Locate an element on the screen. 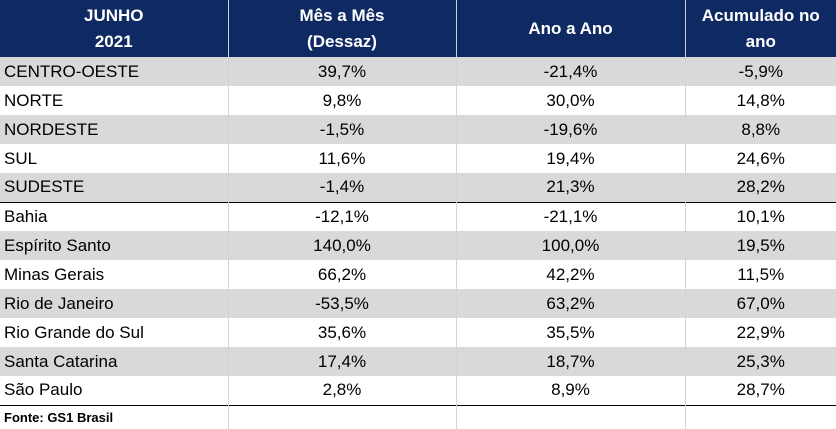 Image resolution: width=836 pixels, height=429 pixels. source-row: Fonte: GS1 Brasil is located at coordinates (418, 416).